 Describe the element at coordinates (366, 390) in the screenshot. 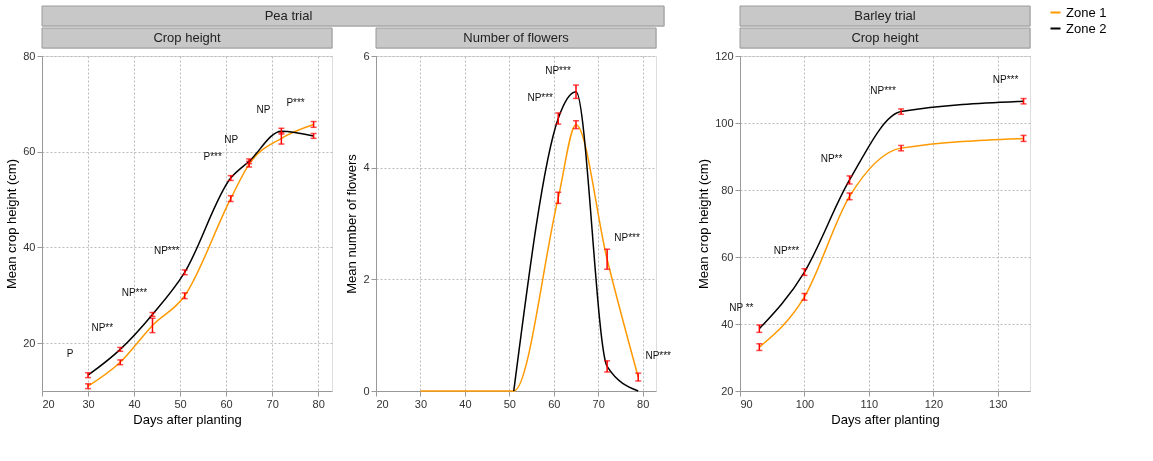

I see `y-tick-label: 0` at that location.